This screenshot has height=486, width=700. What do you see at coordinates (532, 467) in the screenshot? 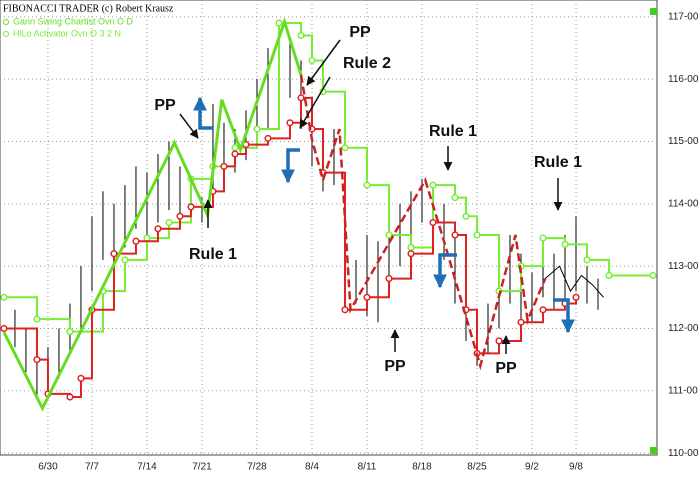
I see `x-tick-label: 9/2` at bounding box center [532, 467].